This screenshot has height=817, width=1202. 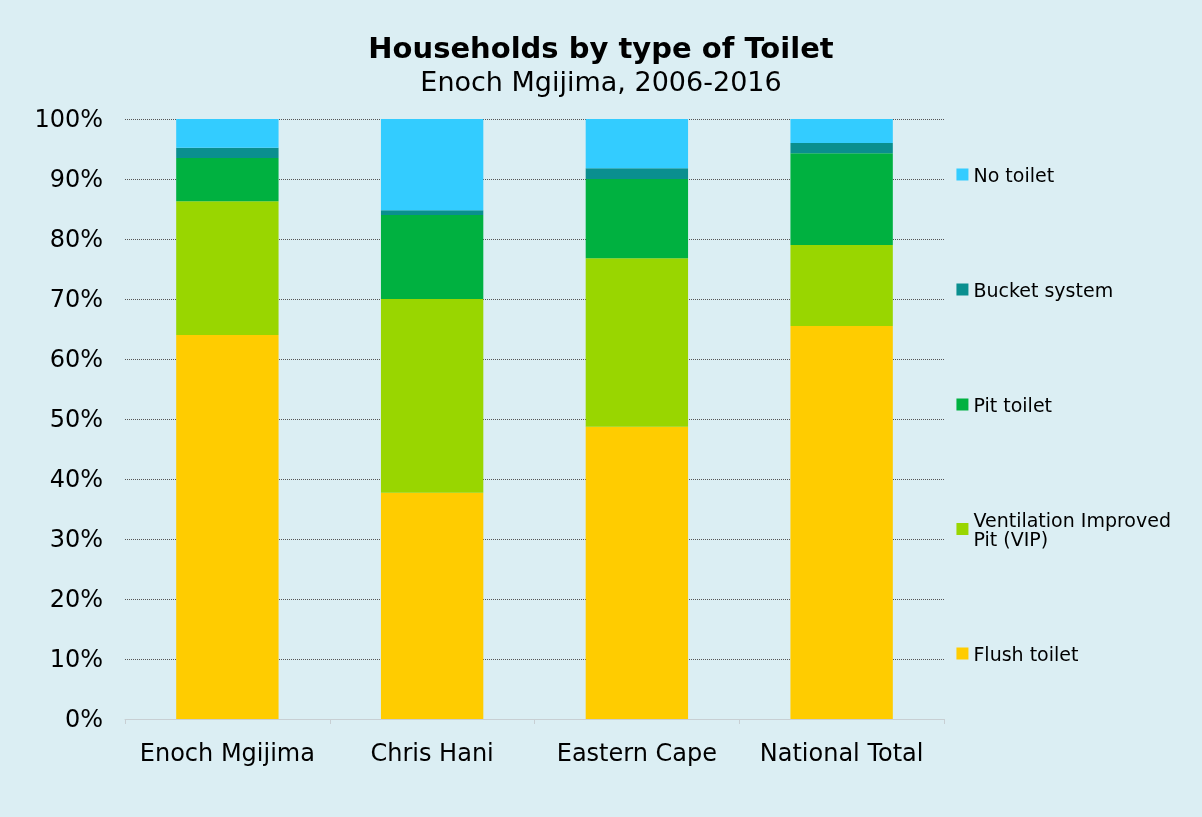 I want to click on legend-label: Pit toilet, so click(x=1013, y=404).